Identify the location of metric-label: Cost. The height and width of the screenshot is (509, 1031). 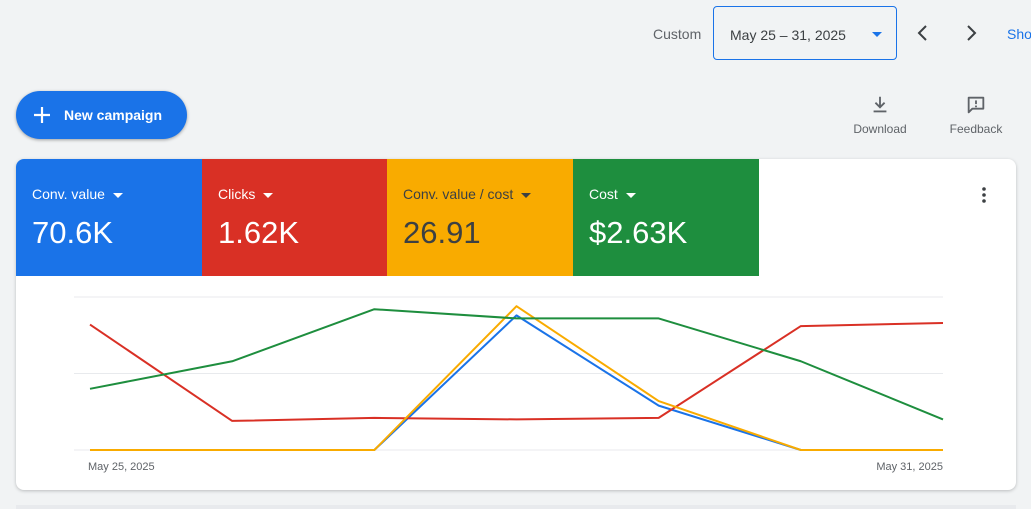
(612, 194).